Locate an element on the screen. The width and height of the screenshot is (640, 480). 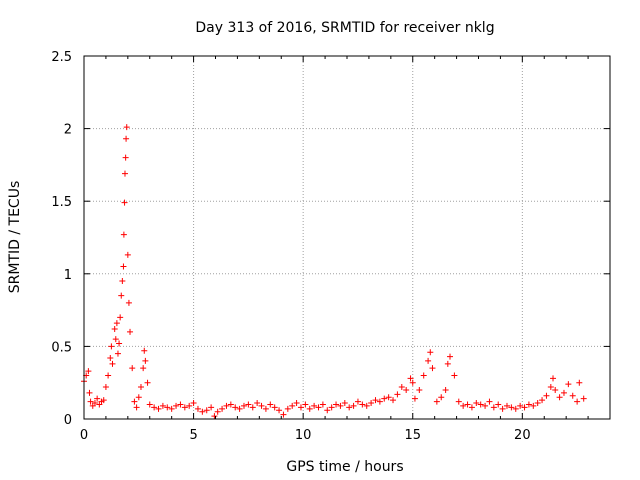
y-tick-label: 0 is located at coordinates (68, 420).